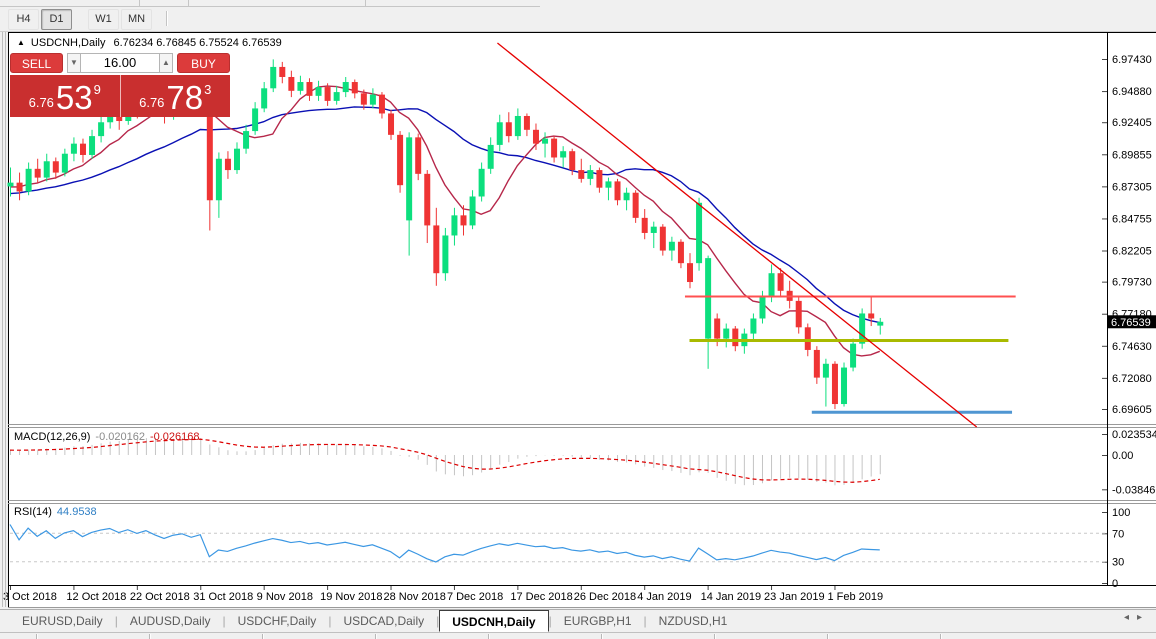 The height and width of the screenshot is (639, 1156). What do you see at coordinates (1132, 379) in the screenshot?
I see `price-axis-label: 6.72080` at bounding box center [1132, 379].